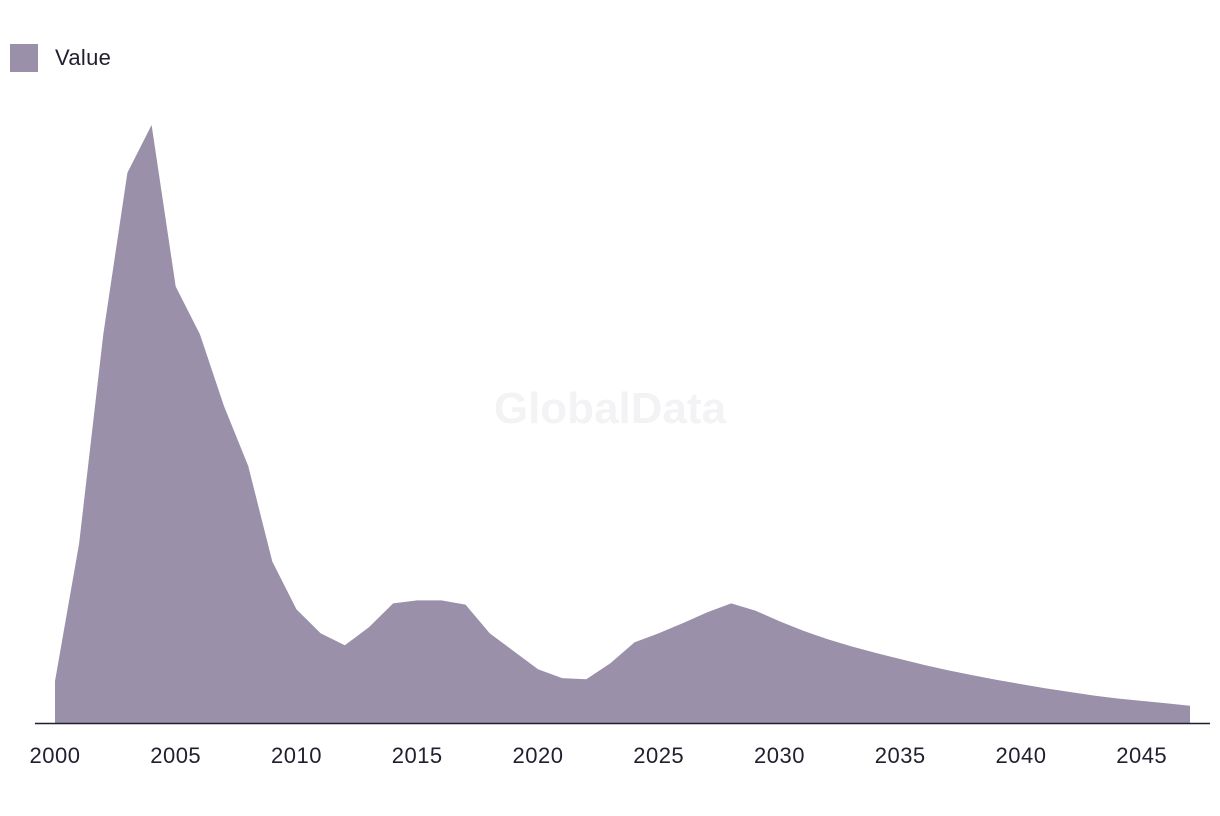 This screenshot has width=1220, height=816. Describe the element at coordinates (598, 755) in the screenshot. I see `x-axis-ticks: 2000 2005 2010 2015 2020 2025 2030 2035 2040 2045` at that location.